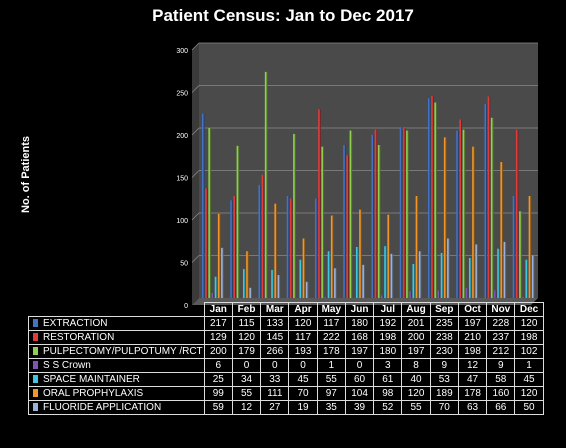 Image resolution: width=566 pixels, height=448 pixels. What do you see at coordinates (182, 94) in the screenshot?
I see `y-tick-label: 250` at bounding box center [182, 94].